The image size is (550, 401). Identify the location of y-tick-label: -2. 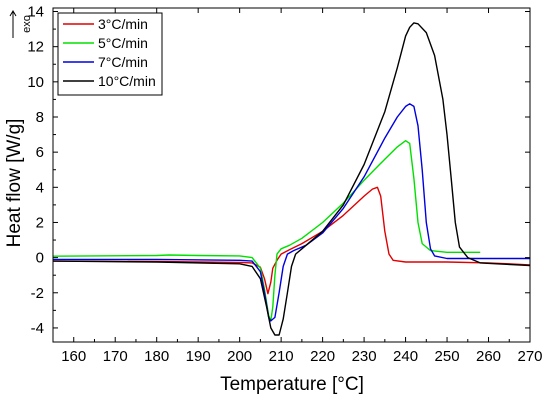
(37, 293).